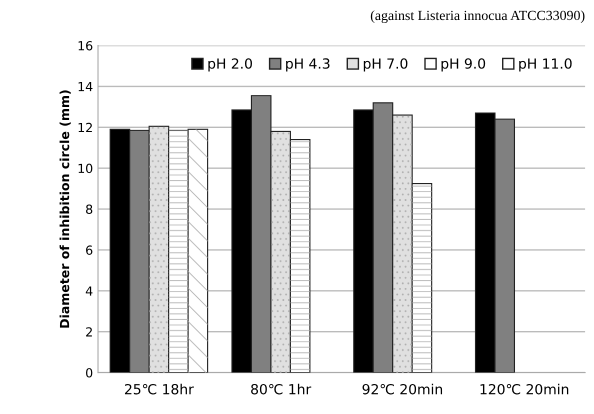 This screenshot has height=414, width=594. Describe the element at coordinates (89, 209) in the screenshot. I see `y-tick-label: 8` at that location.